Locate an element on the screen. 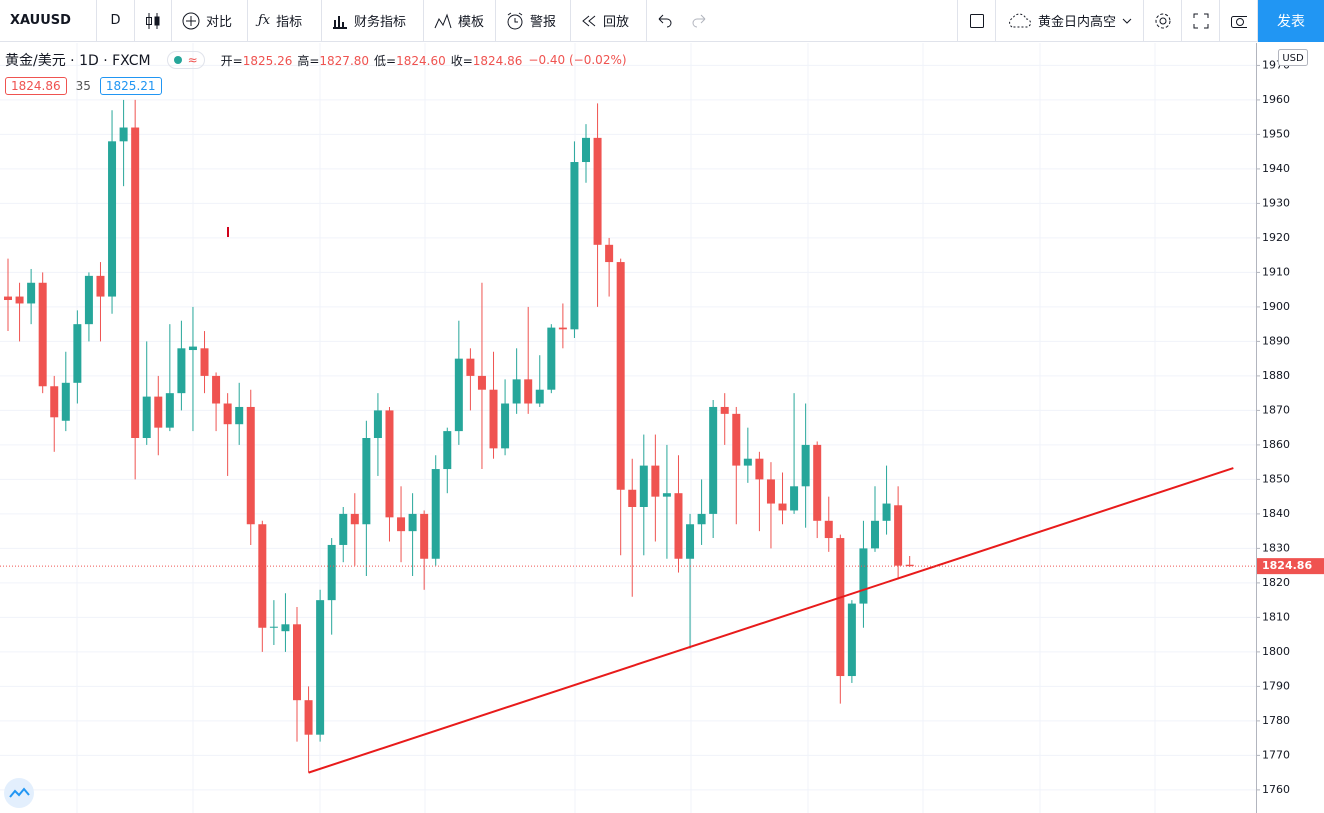 This screenshot has height=813, width=1324. y-tick-label: 1870 is located at coordinates (1276, 409).